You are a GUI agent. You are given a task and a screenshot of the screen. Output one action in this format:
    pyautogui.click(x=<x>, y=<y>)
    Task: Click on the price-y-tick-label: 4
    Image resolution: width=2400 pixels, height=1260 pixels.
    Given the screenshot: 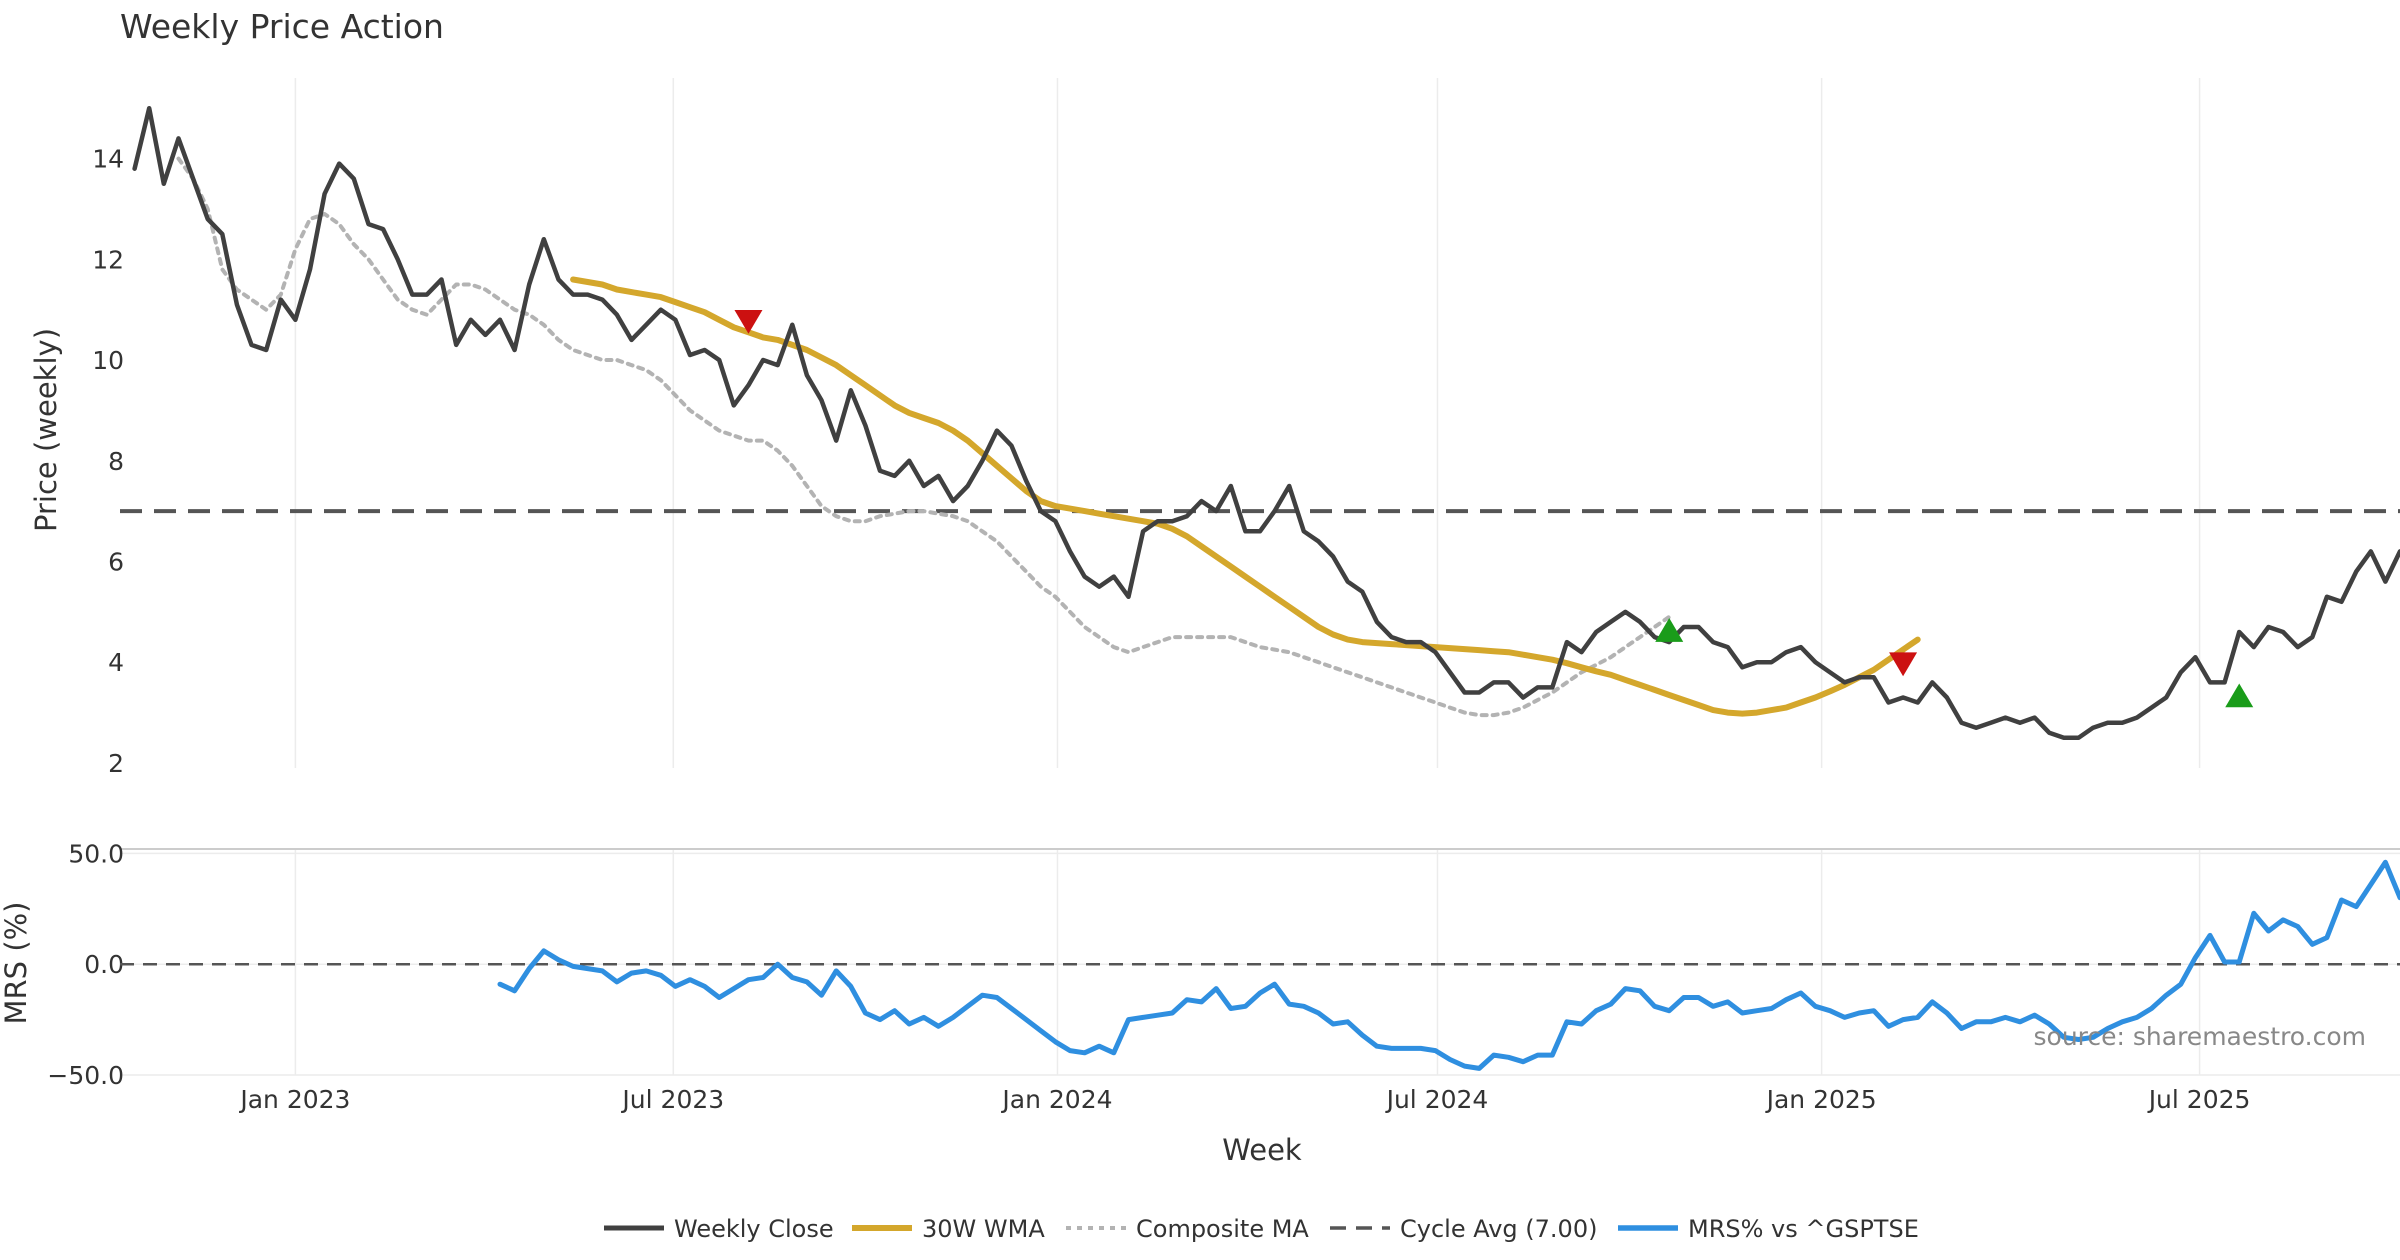 What is the action you would take?
    pyautogui.click(x=116, y=662)
    